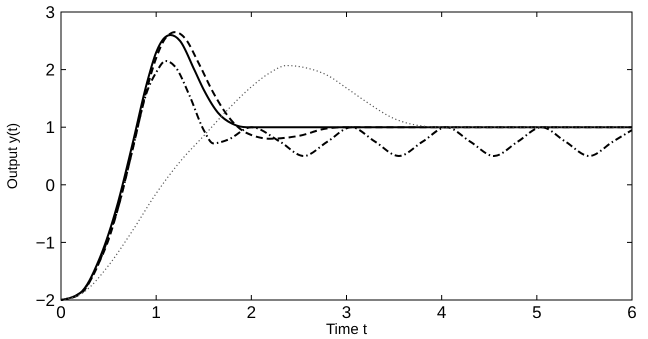 This screenshot has height=339, width=648. Describe the element at coordinates (50, 70) in the screenshot. I see `y-tick-label: 2` at that location.